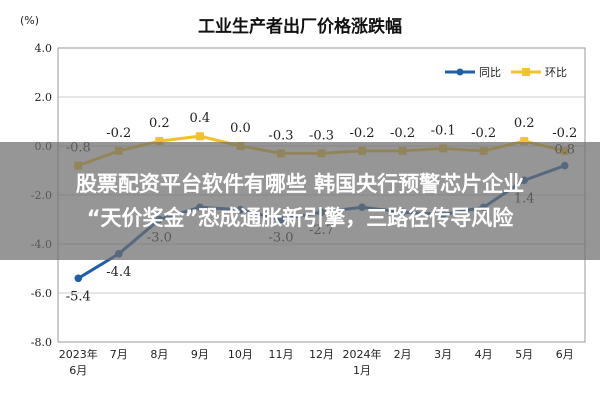 The width and height of the screenshot is (600, 400). Describe the element at coordinates (200, 354) in the screenshot. I see `x-tick-label: 9月` at that location.